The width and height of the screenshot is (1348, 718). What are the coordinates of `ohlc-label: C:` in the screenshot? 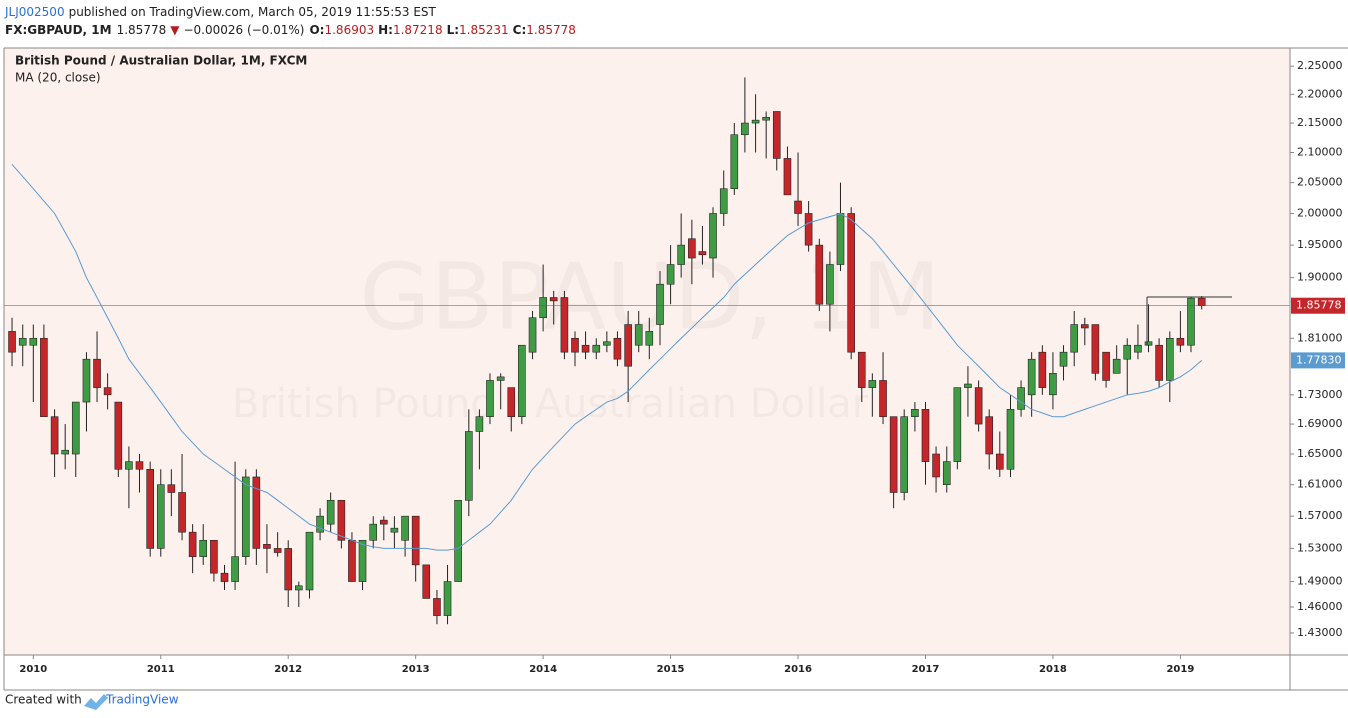 It's located at (520, 30).